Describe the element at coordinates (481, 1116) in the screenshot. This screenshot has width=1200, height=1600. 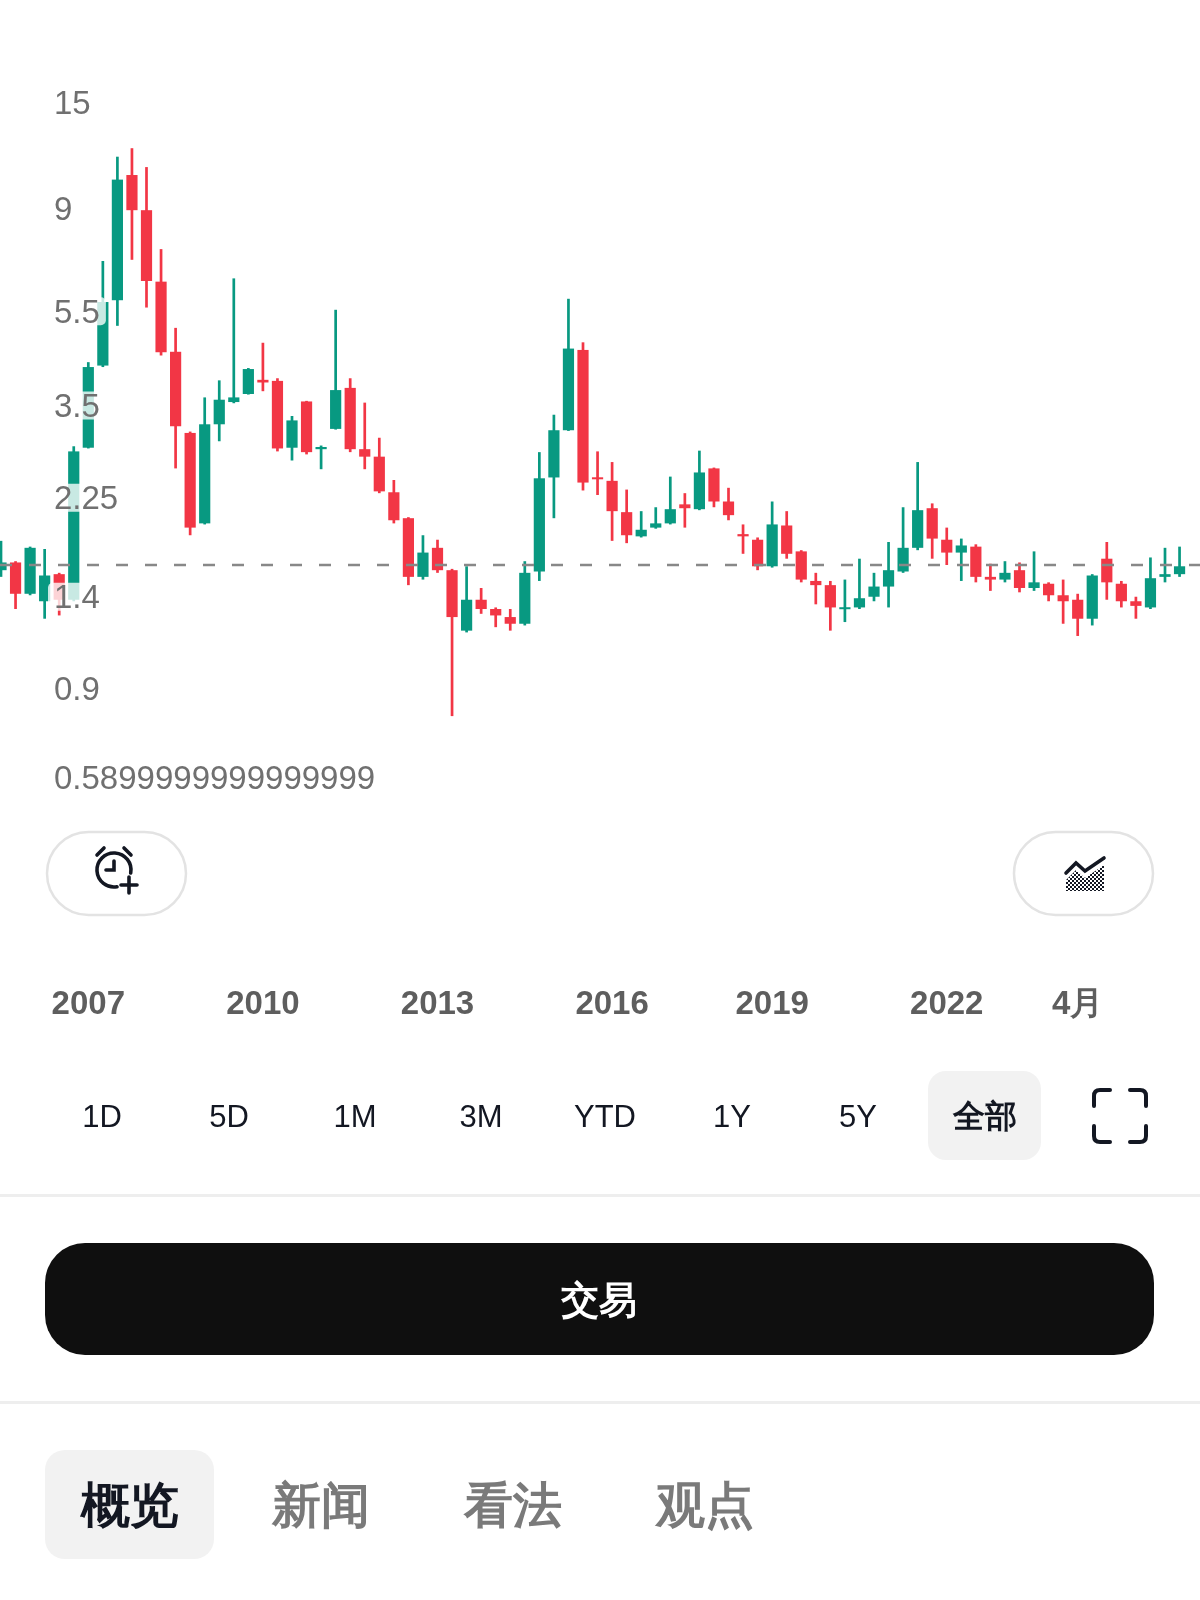
I see `text: 3M` at that location.